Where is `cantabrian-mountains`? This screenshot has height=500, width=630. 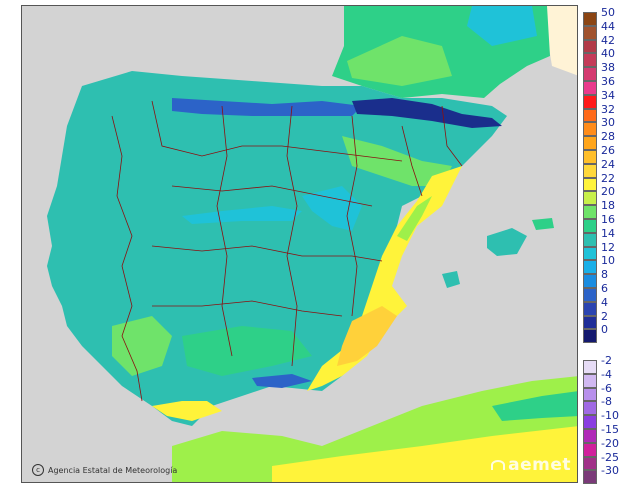 cantabrian-mountains is located at coordinates (267, 107).